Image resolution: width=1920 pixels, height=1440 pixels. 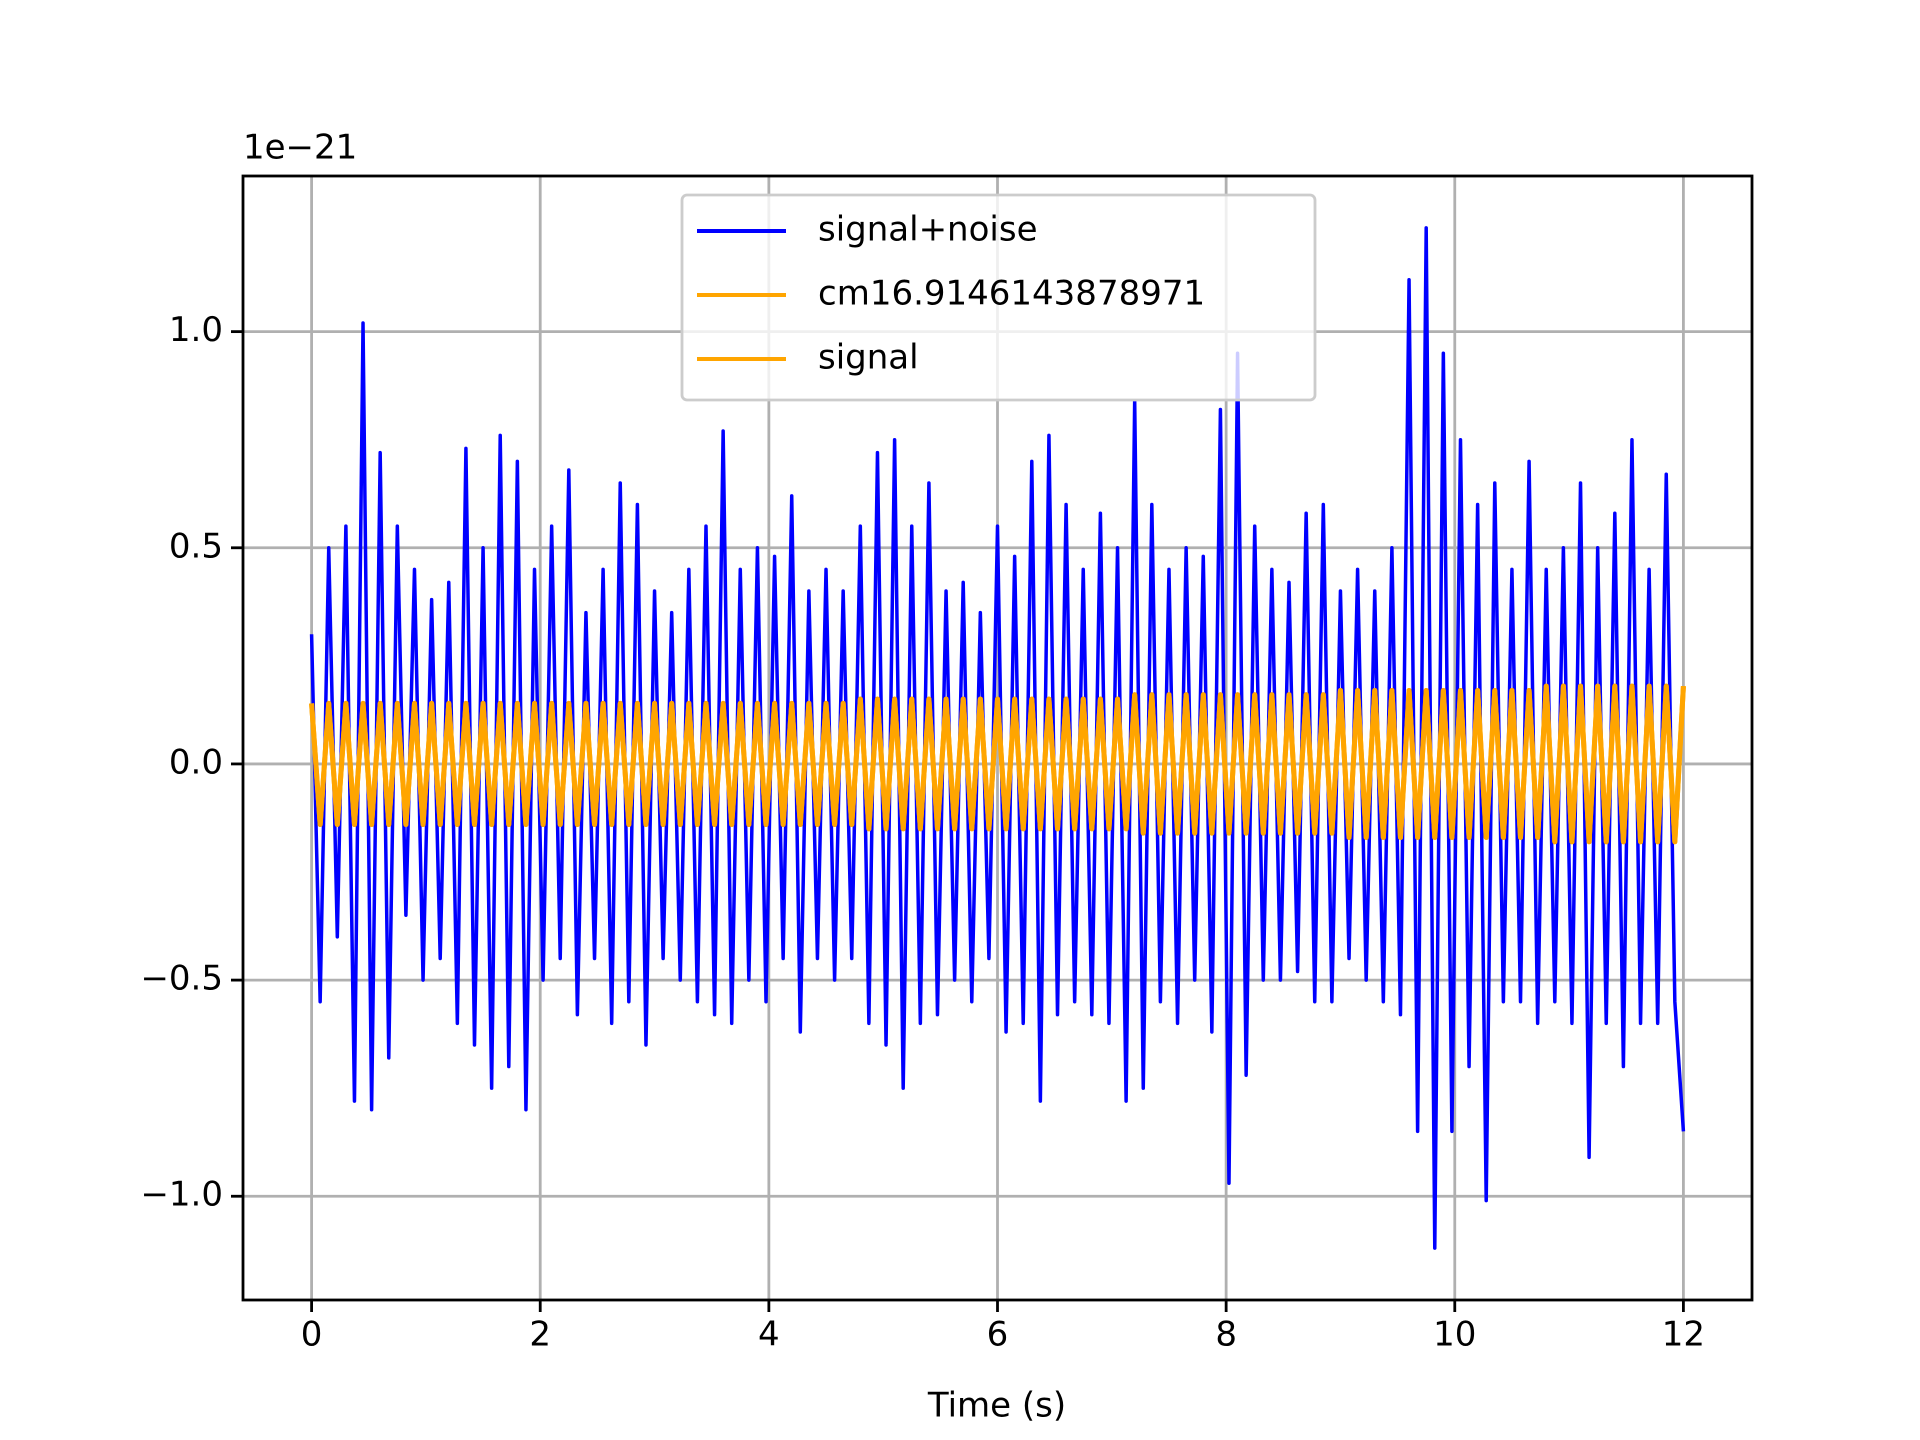 What do you see at coordinates (996, 1406) in the screenshot?
I see `x-axis-label: Time (s)` at bounding box center [996, 1406].